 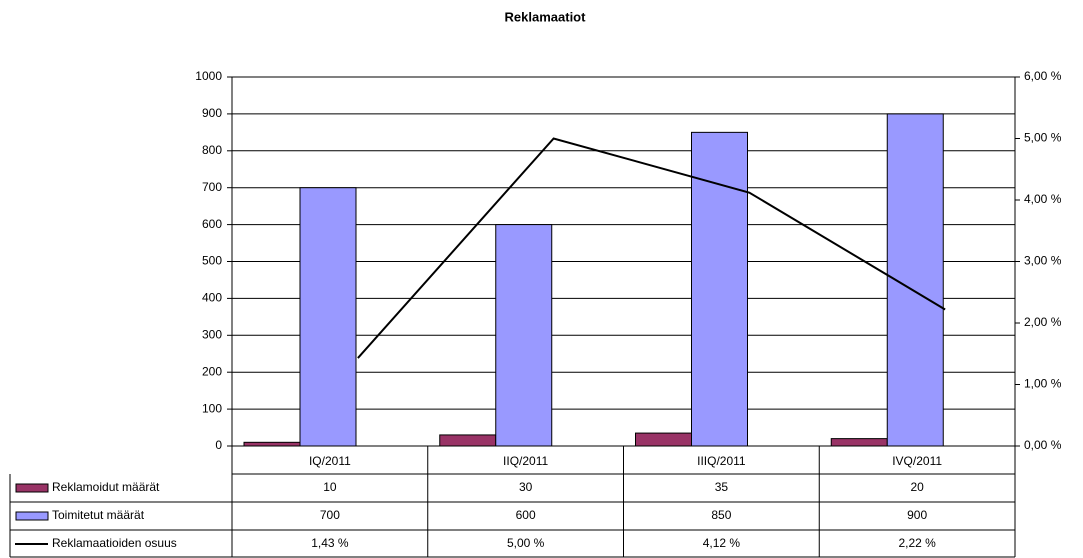 What do you see at coordinates (218, 445) in the screenshot?
I see `y-tick-label: 0` at bounding box center [218, 445].